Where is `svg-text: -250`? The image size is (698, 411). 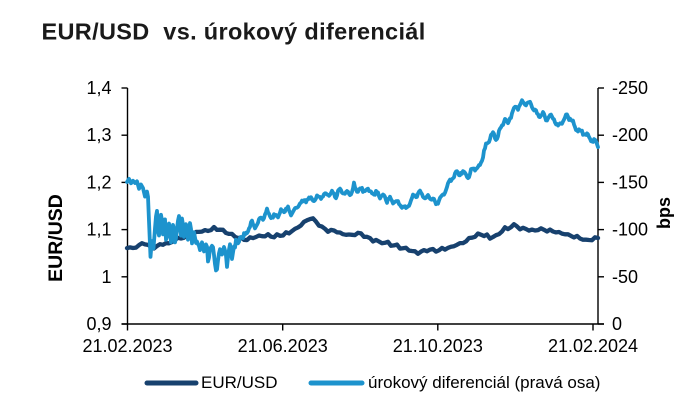
svg-text: -250 is located at coordinates (630, 88).